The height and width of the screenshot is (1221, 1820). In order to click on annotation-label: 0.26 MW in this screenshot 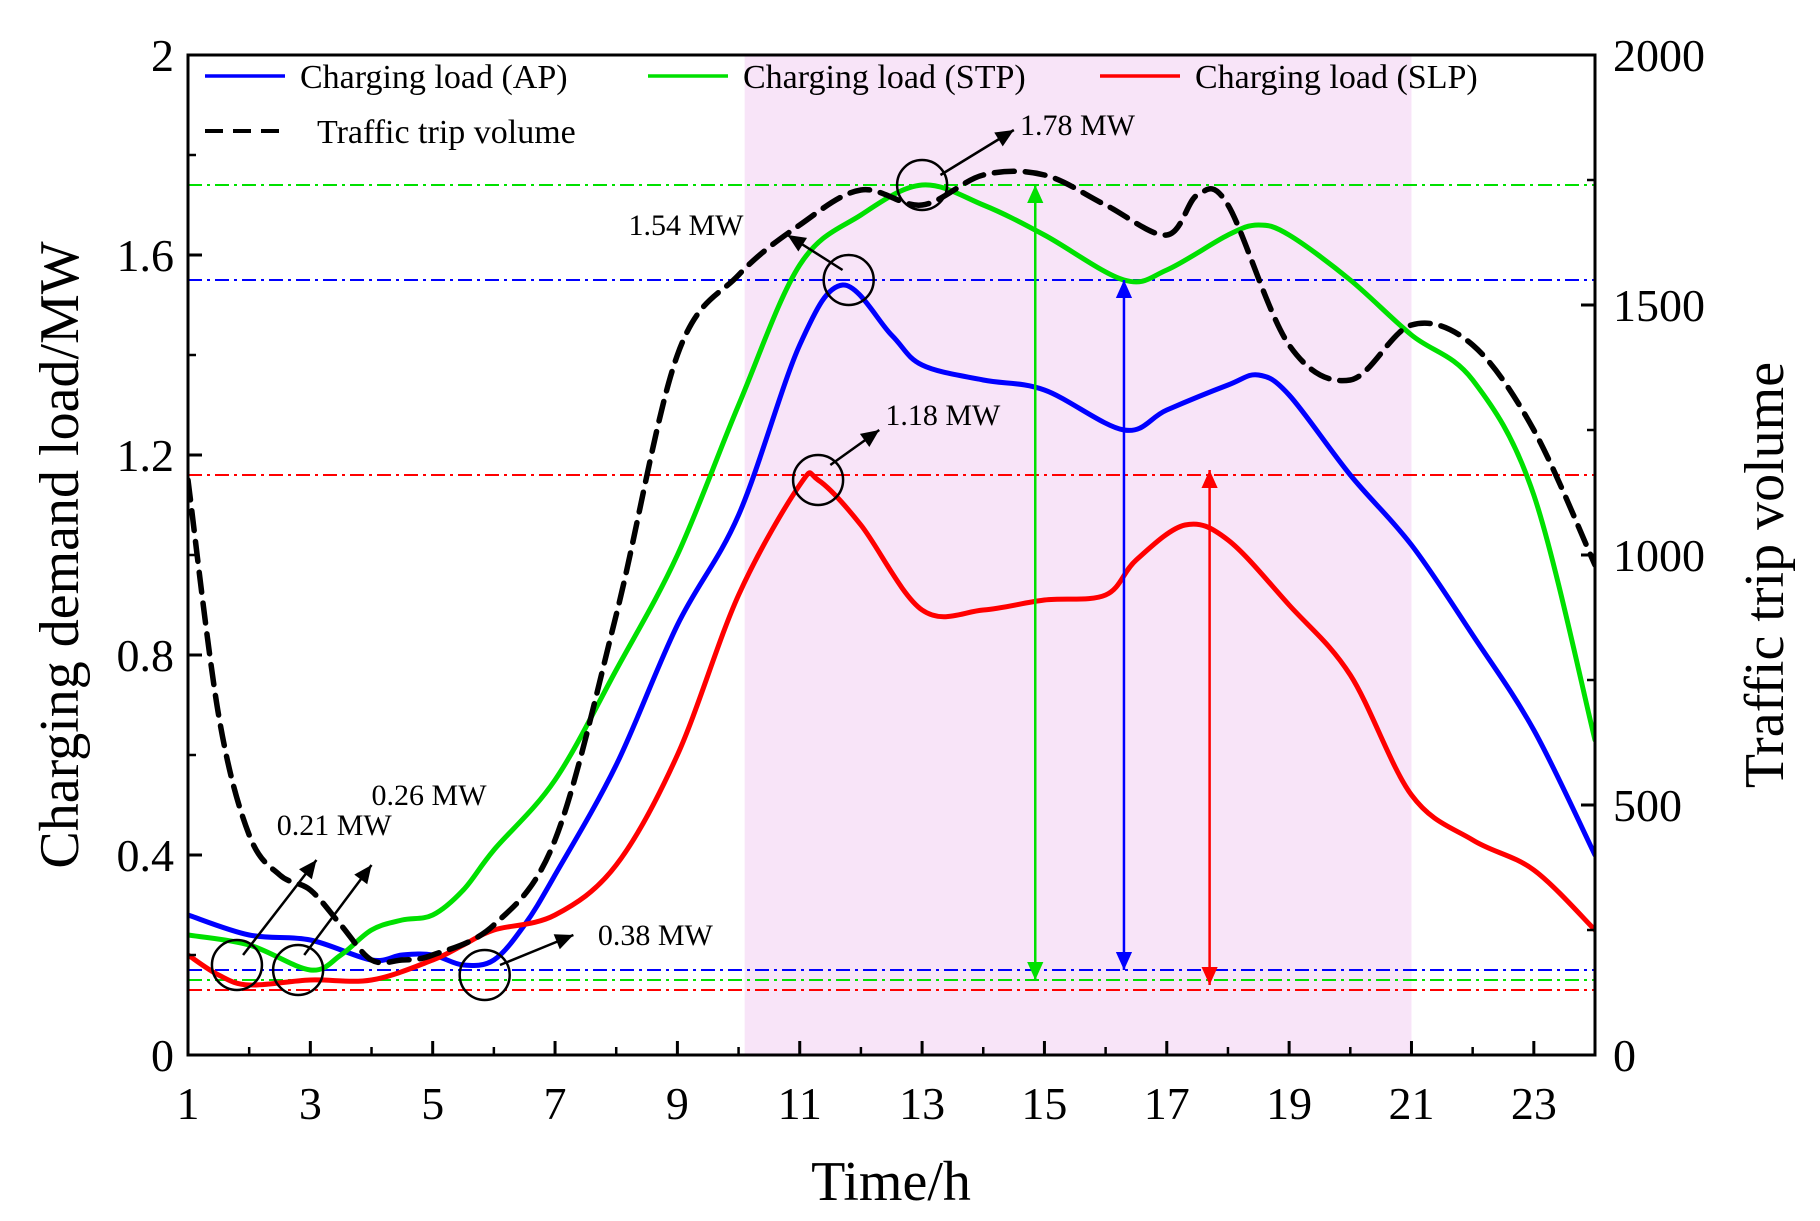, I will do `click(430, 795)`.